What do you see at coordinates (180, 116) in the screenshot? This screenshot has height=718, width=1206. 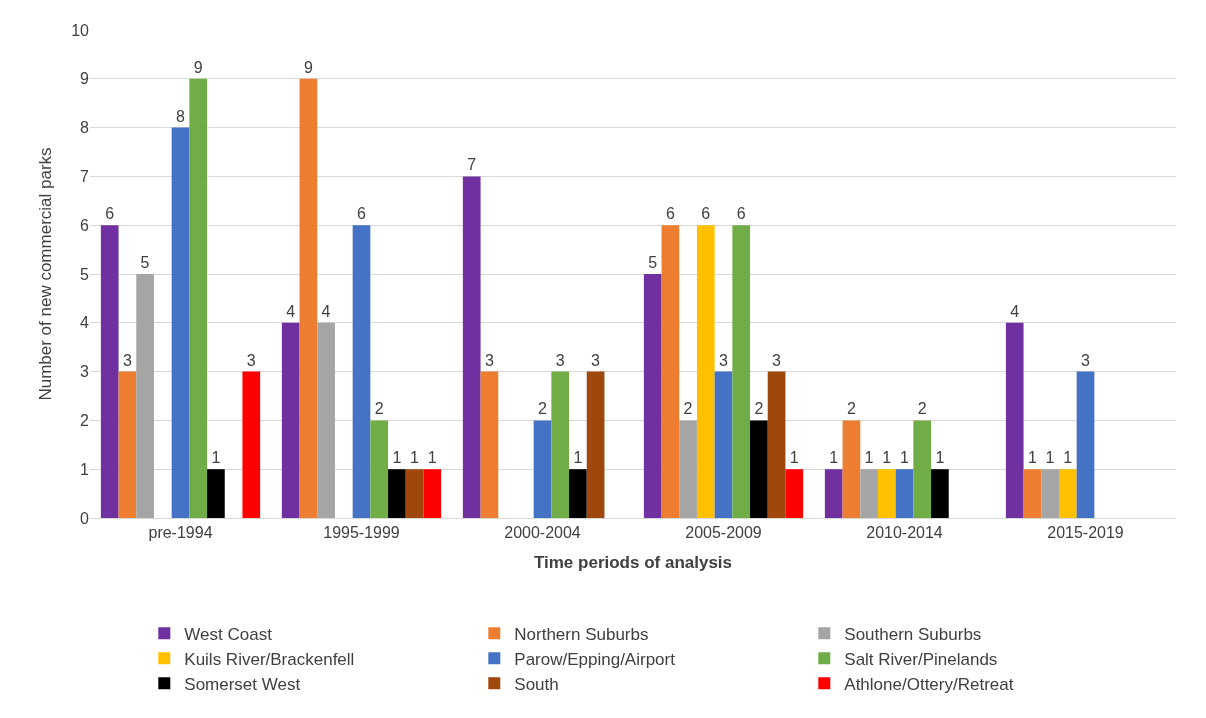 I see `data-label: 8` at bounding box center [180, 116].